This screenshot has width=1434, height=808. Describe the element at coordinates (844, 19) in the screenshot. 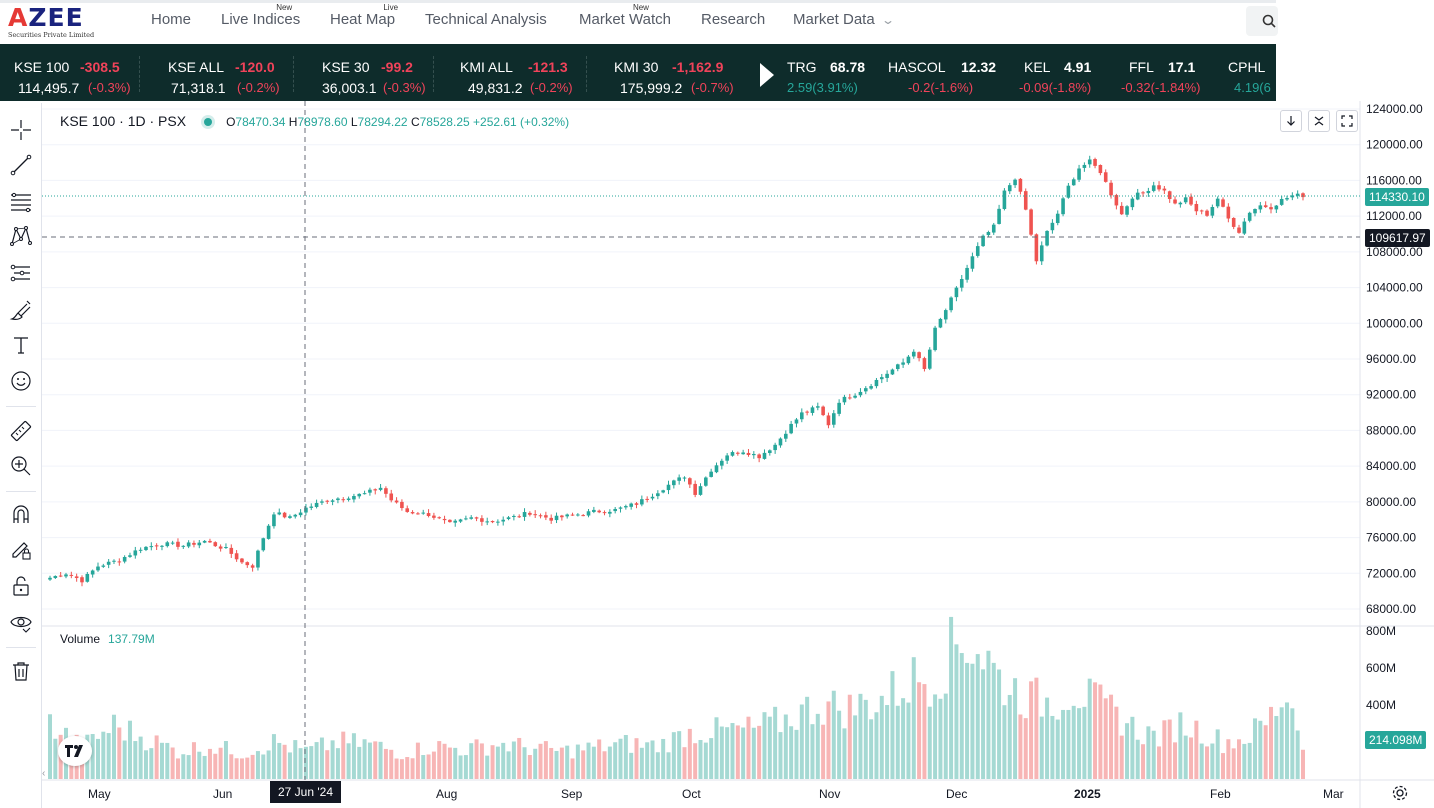

I see `nav-market-data: Market Data ⌄` at that location.